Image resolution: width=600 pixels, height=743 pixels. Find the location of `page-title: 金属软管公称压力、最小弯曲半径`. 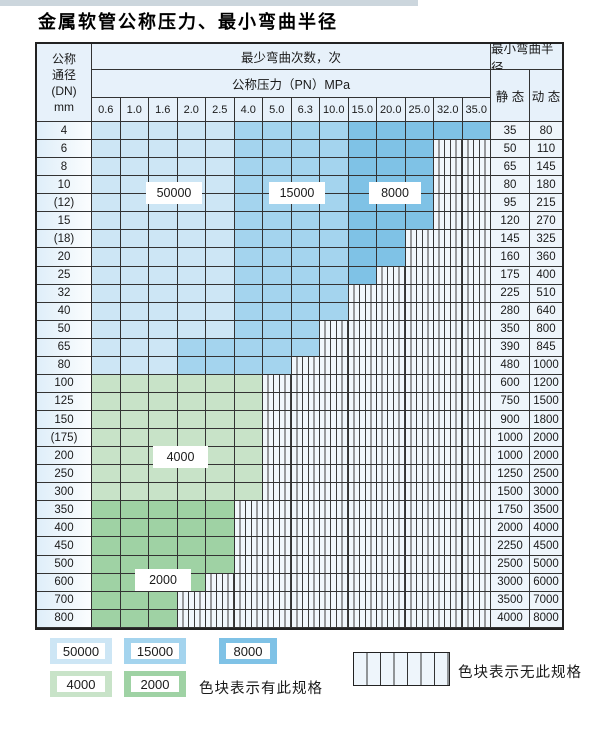

page-title: 金属软管公称压力、最小弯曲半径 is located at coordinates (188, 22).